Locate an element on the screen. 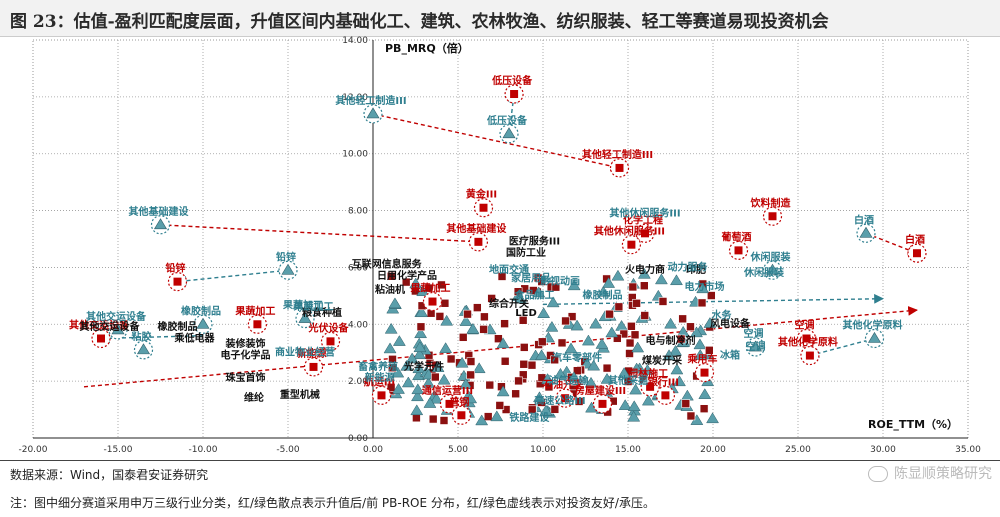 This screenshot has width=1000, height=517. point-label: 果蔬加工 is located at coordinates (302, 305).